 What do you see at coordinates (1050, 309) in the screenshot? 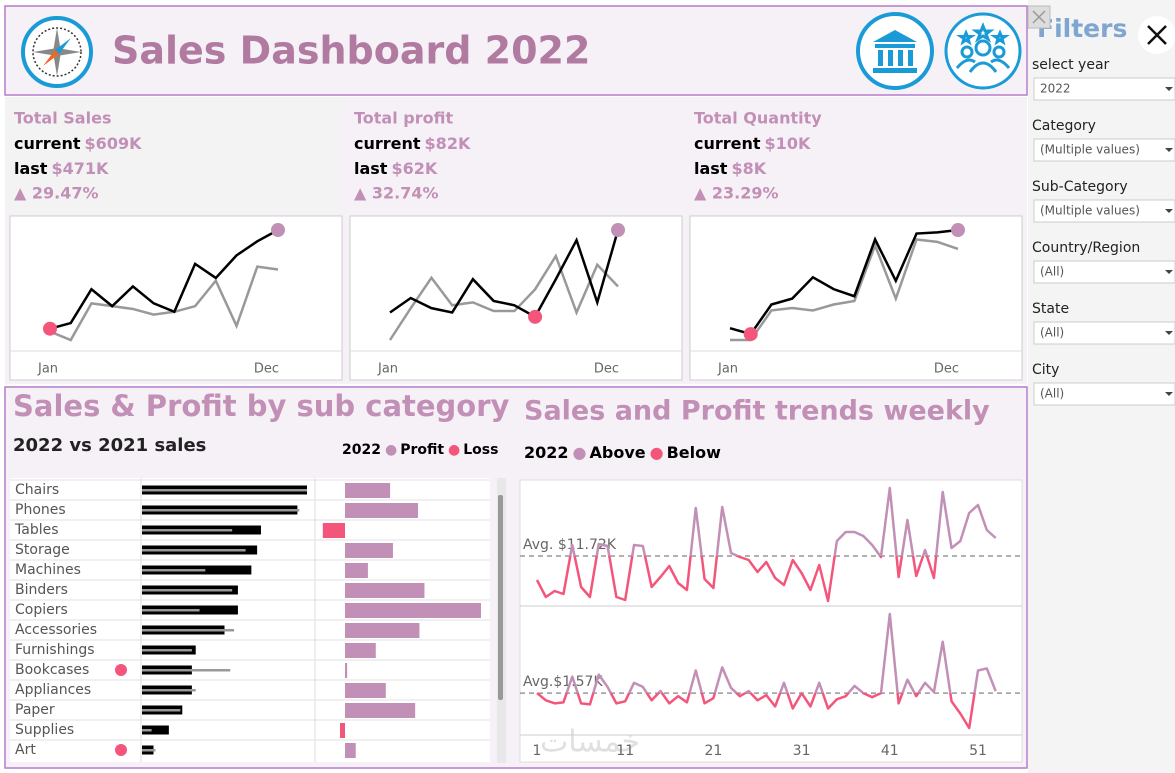
I see `filter-label: State` at bounding box center [1050, 309].